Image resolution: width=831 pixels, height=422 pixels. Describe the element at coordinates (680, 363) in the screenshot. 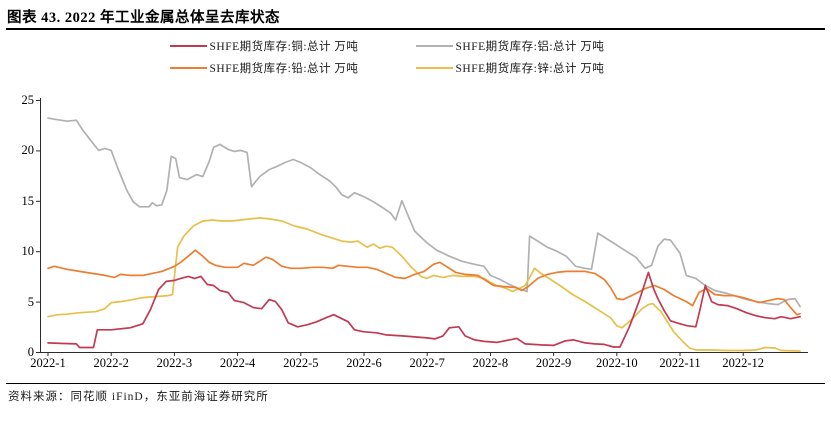

I see `x-axis-tick-label: 2022-11` at that location.